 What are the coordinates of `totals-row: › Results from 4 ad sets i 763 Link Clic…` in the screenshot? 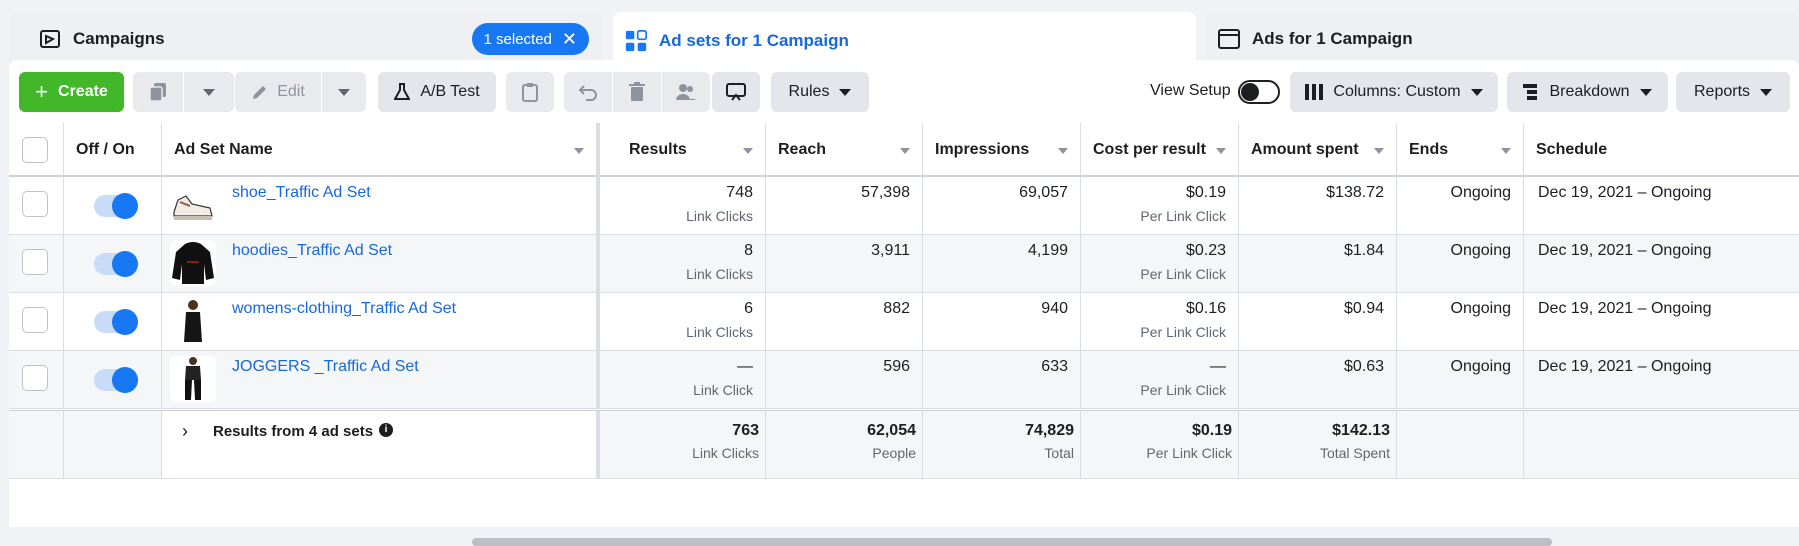 It's located at (904, 444).